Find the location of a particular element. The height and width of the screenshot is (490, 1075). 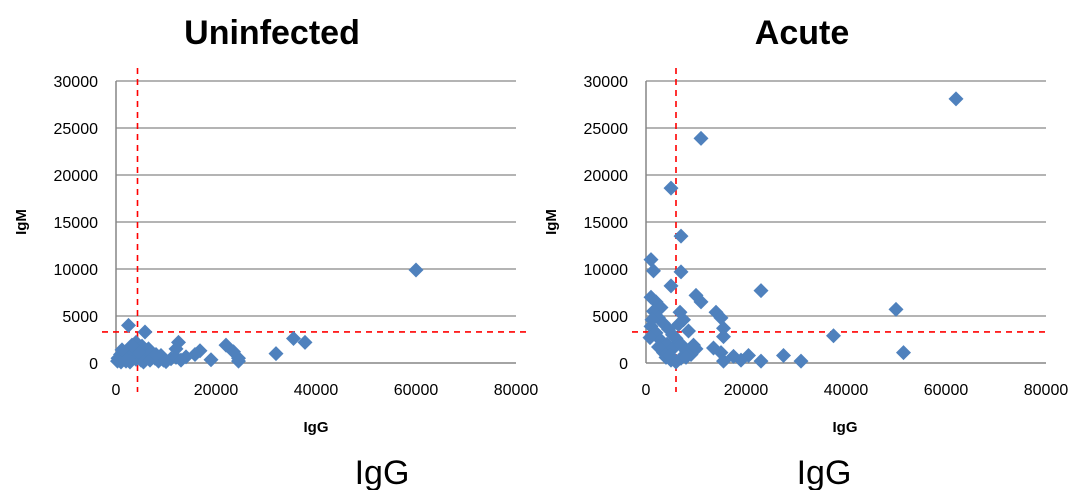

chart-title: Acute is located at coordinates (802, 33).